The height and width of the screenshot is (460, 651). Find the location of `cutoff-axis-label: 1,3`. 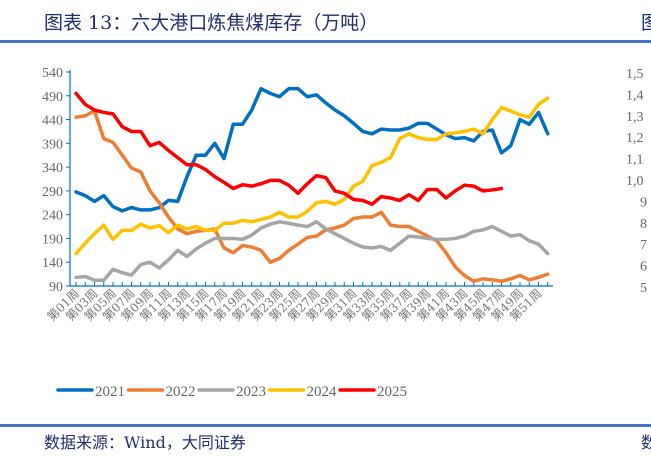

cutoff-axis-label: 1,3 is located at coordinates (635, 117).